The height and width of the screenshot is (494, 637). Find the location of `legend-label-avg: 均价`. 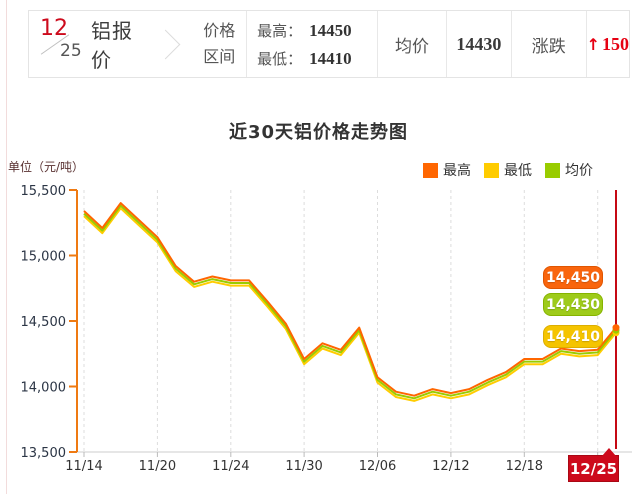

legend-label-avg: 均价 is located at coordinates (579, 171).